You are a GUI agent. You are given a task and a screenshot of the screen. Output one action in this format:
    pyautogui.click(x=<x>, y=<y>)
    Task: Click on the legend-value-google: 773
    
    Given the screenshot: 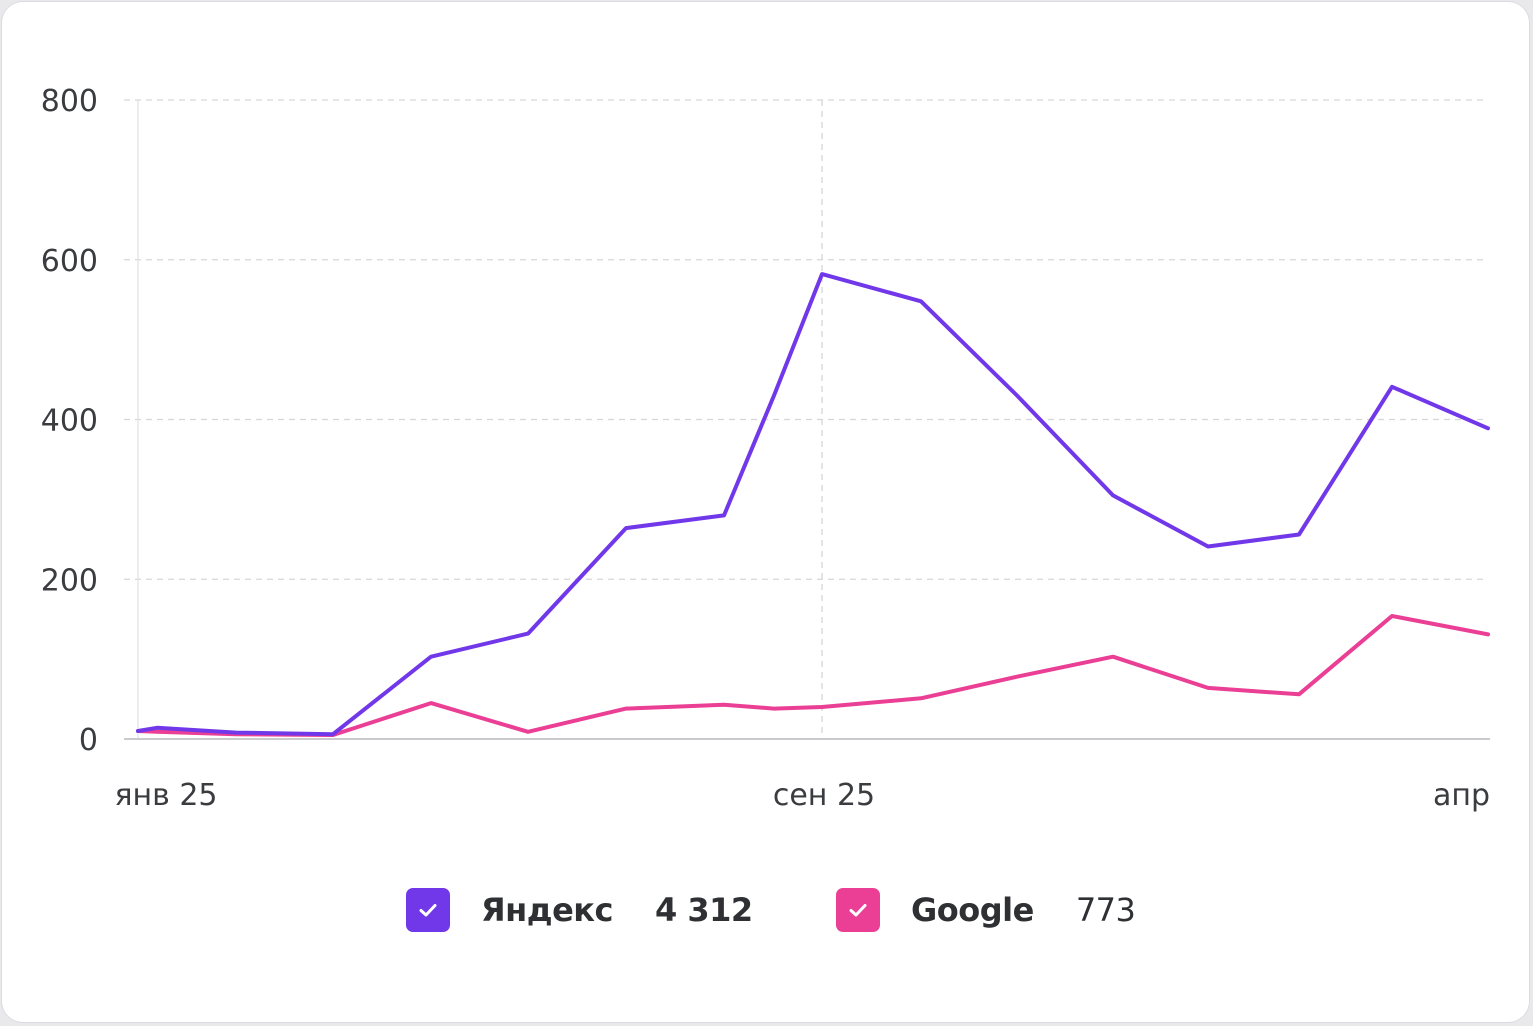 What is the action you would take?
    pyautogui.click(x=1105, y=910)
    